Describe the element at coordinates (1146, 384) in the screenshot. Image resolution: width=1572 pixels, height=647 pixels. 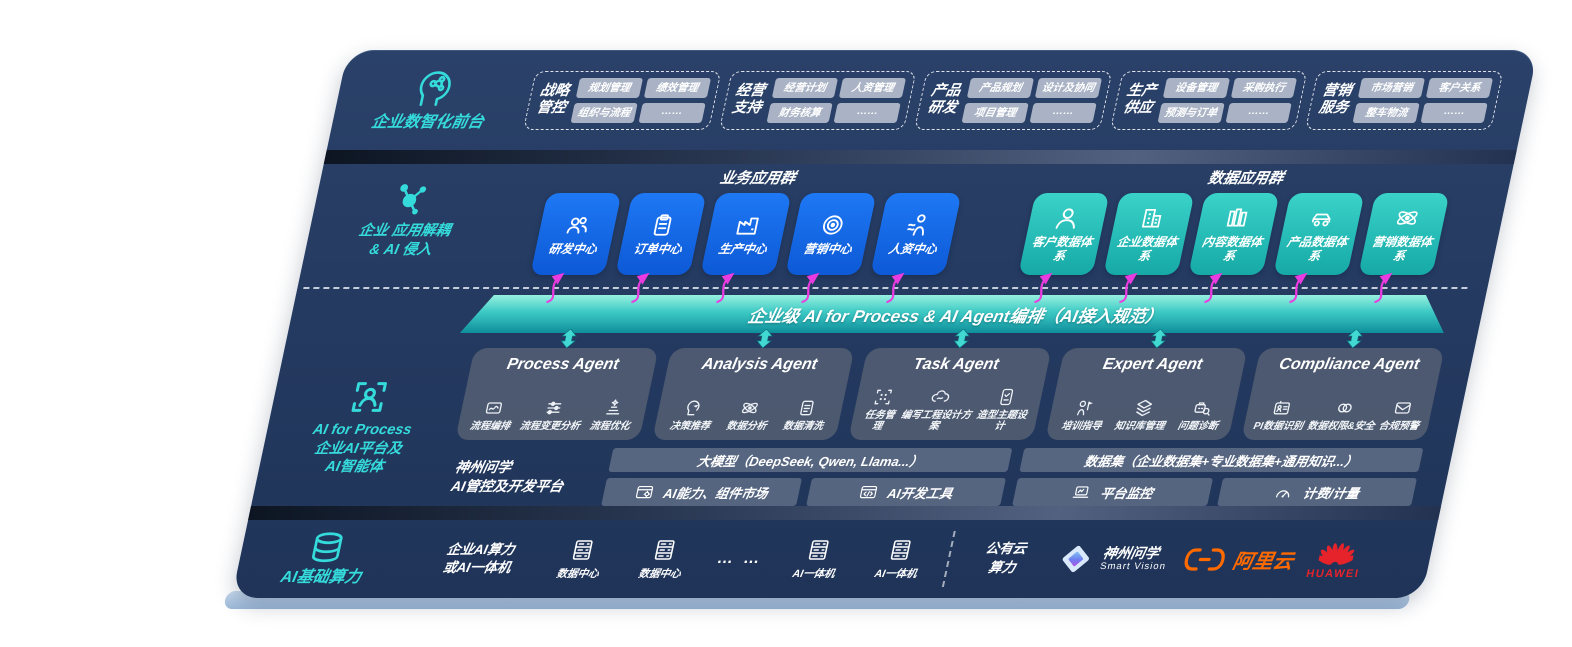
I see `agent-box-expert: Expert Agent 培训指导 知识库管理 问题诊断` at that location.